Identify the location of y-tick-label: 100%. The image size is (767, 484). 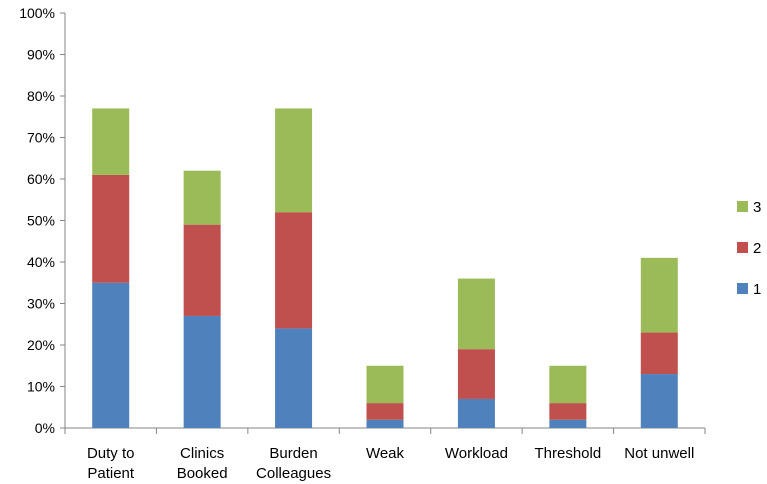
(37, 13).